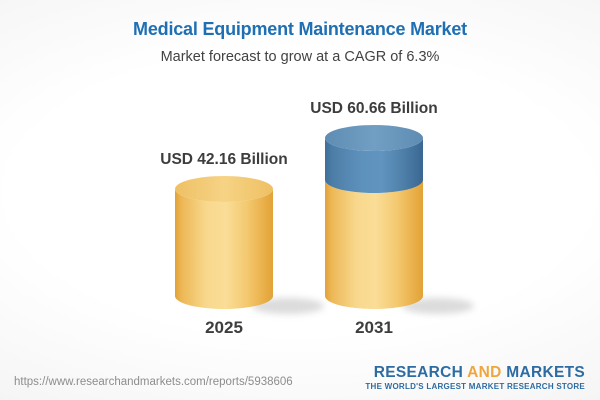 The width and height of the screenshot is (600, 400). What do you see at coordinates (363, 306) in the screenshot?
I see `cylinder-shadows` at bounding box center [363, 306].